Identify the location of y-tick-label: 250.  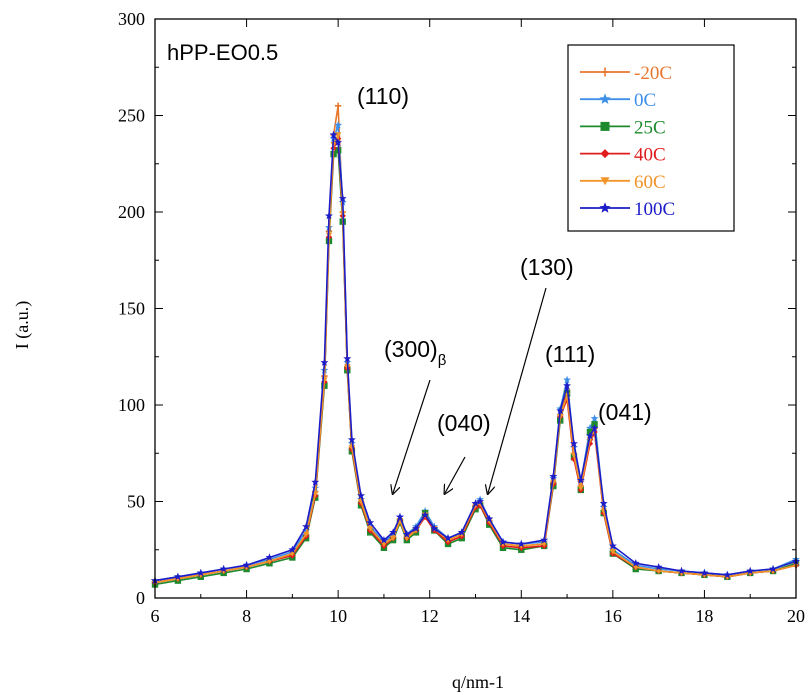
(131, 116).